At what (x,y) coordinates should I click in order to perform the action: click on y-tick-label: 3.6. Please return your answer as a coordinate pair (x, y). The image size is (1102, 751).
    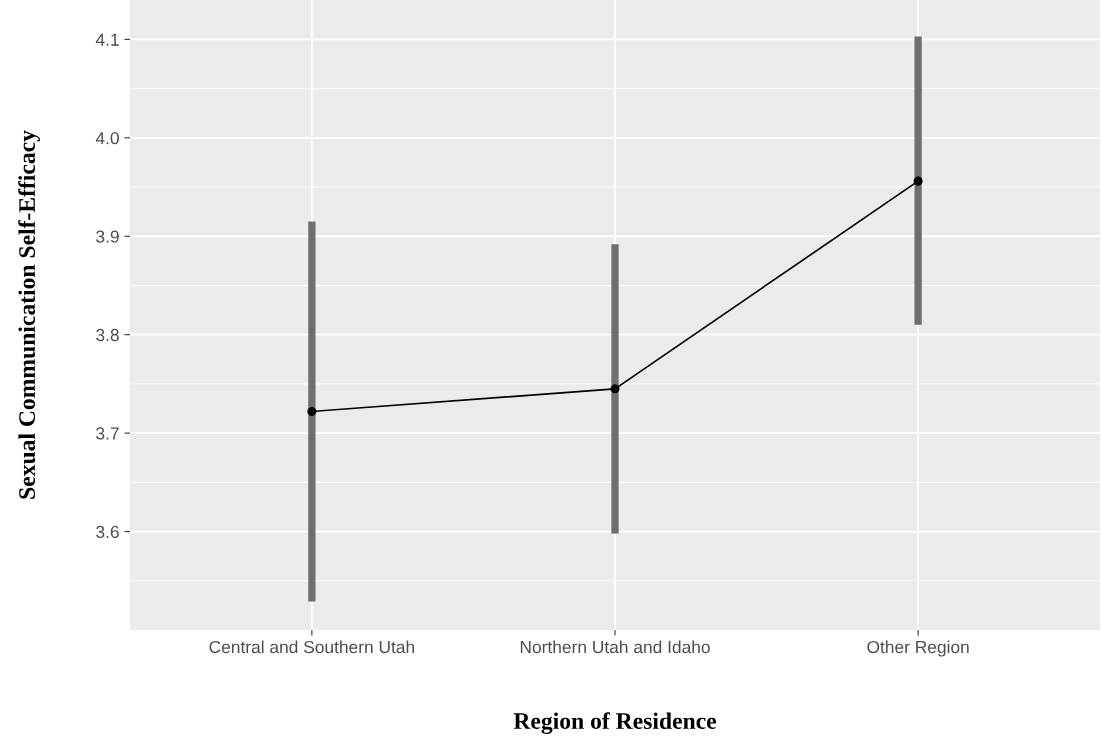
    Looking at the image, I should click on (107, 532).